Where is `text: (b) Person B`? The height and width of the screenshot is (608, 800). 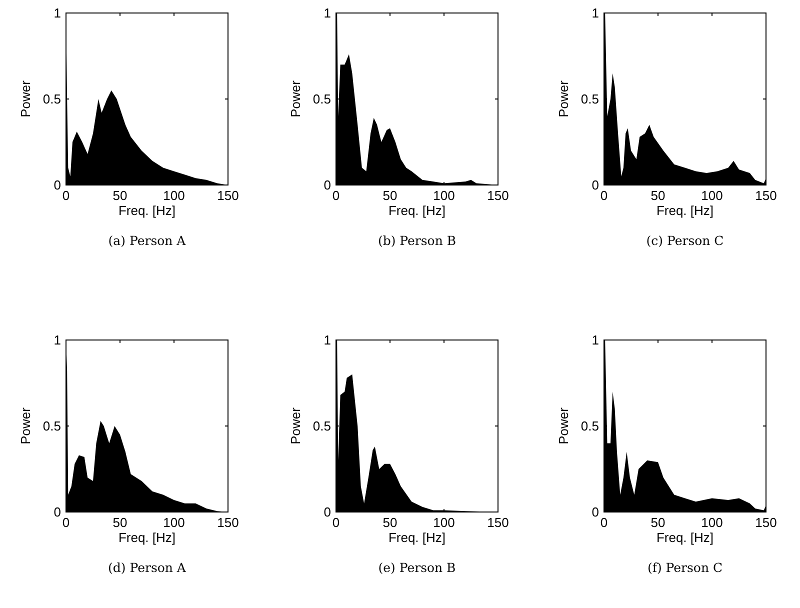 text: (b) Person B is located at coordinates (417, 240).